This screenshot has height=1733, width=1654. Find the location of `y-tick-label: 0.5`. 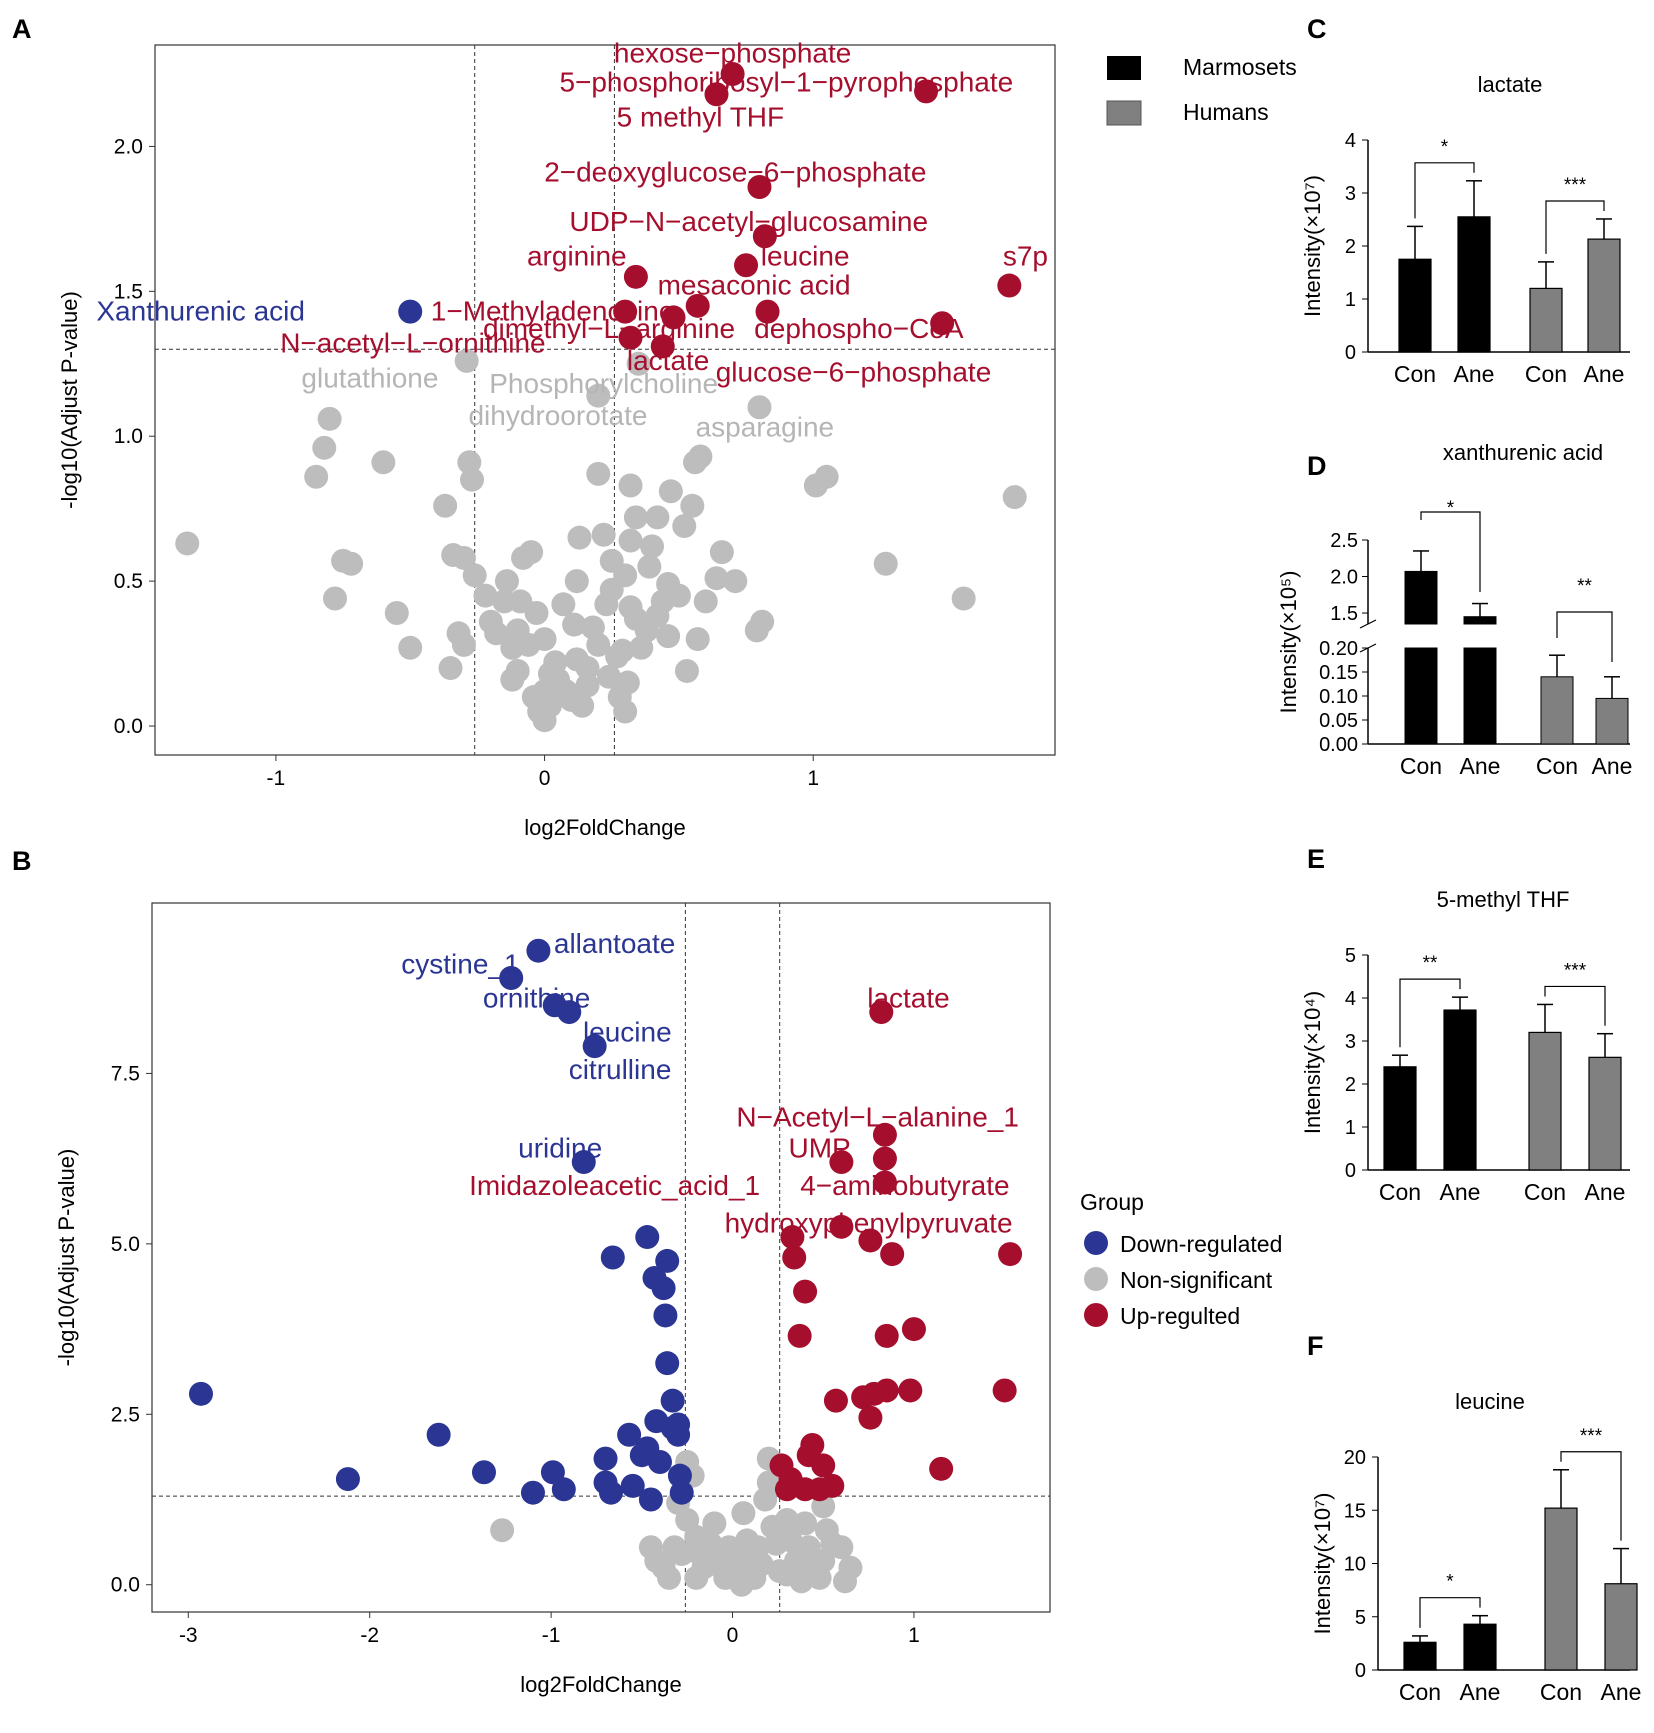

y-tick-label: 0.5 is located at coordinates (128, 581).